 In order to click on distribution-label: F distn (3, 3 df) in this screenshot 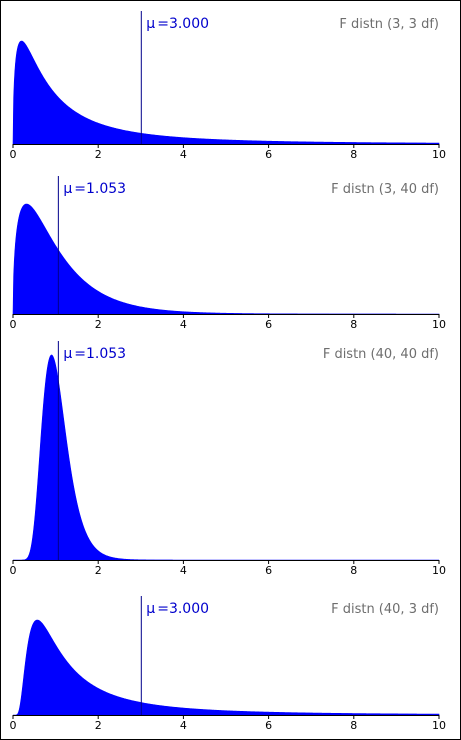, I will do `click(389, 24)`.